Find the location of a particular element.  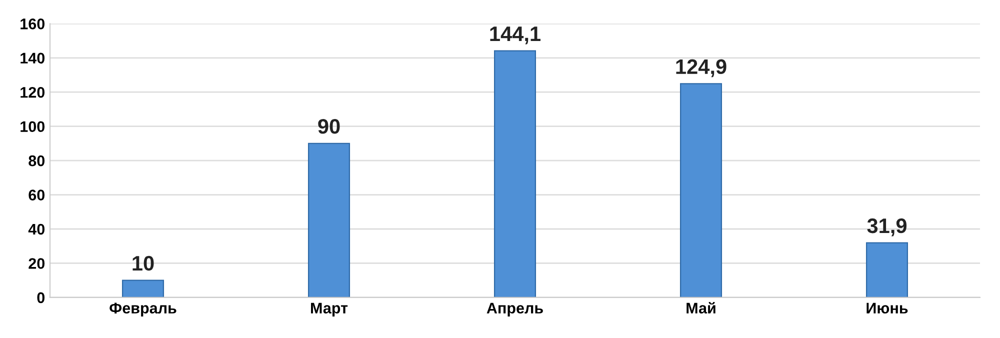

y-tick-label: 140 is located at coordinates (32, 58).